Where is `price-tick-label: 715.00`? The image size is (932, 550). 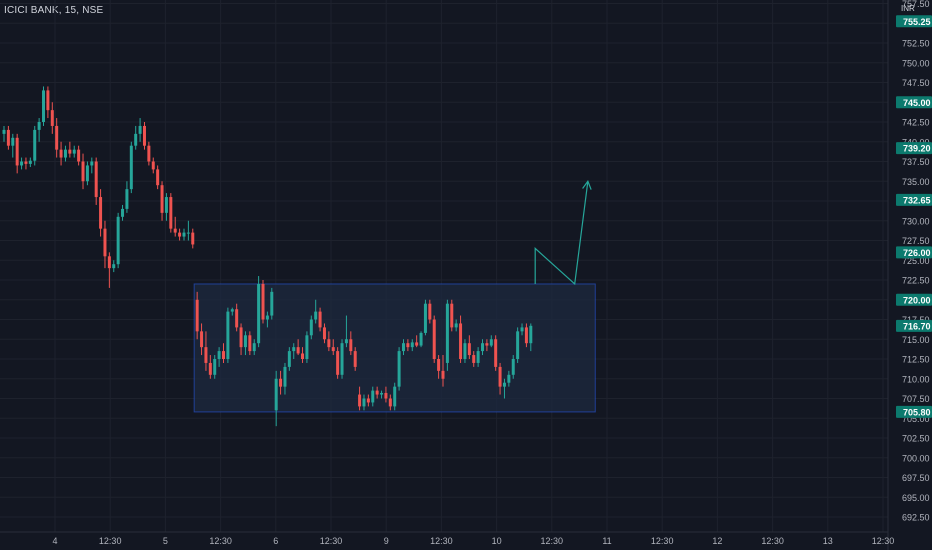 price-tick-label: 715.00 is located at coordinates (916, 340).